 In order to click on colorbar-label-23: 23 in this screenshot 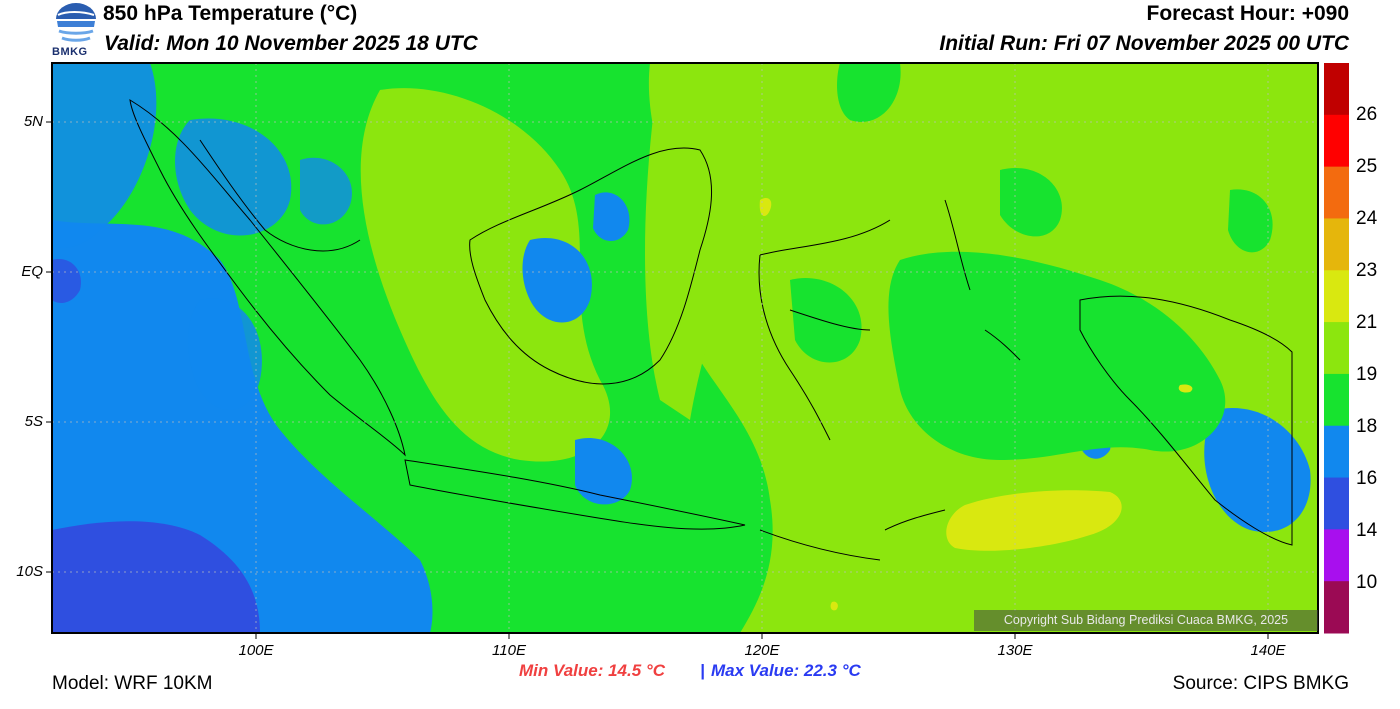, I will do `click(1367, 270)`.